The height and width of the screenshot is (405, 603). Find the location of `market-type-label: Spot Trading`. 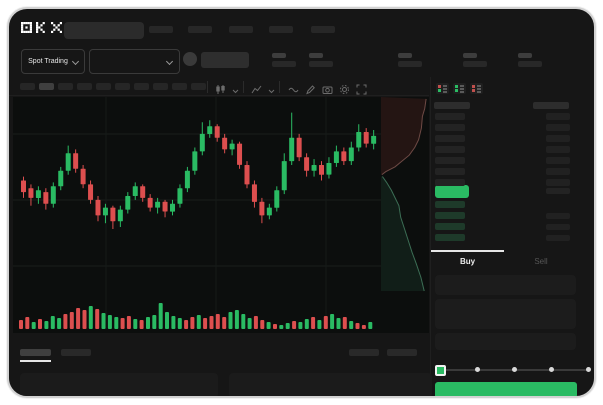

market-type-label: Spot Trading is located at coordinates (48, 61).